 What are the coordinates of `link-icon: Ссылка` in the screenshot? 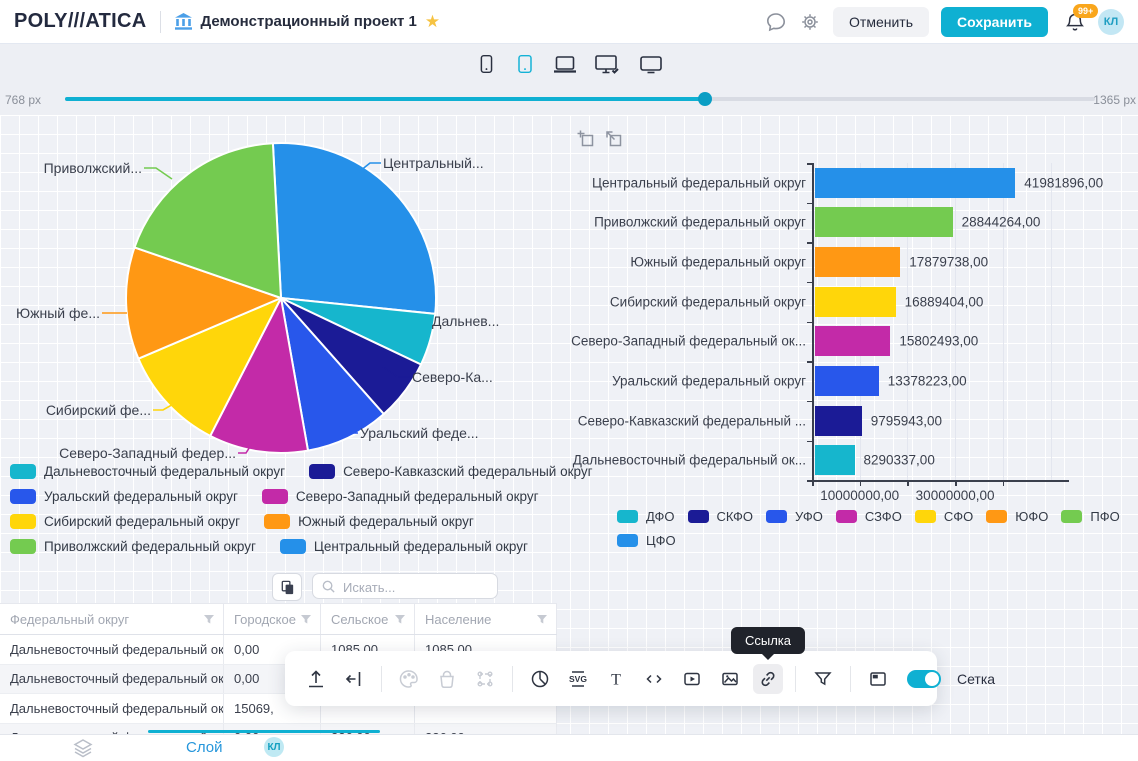 It's located at (768, 660).